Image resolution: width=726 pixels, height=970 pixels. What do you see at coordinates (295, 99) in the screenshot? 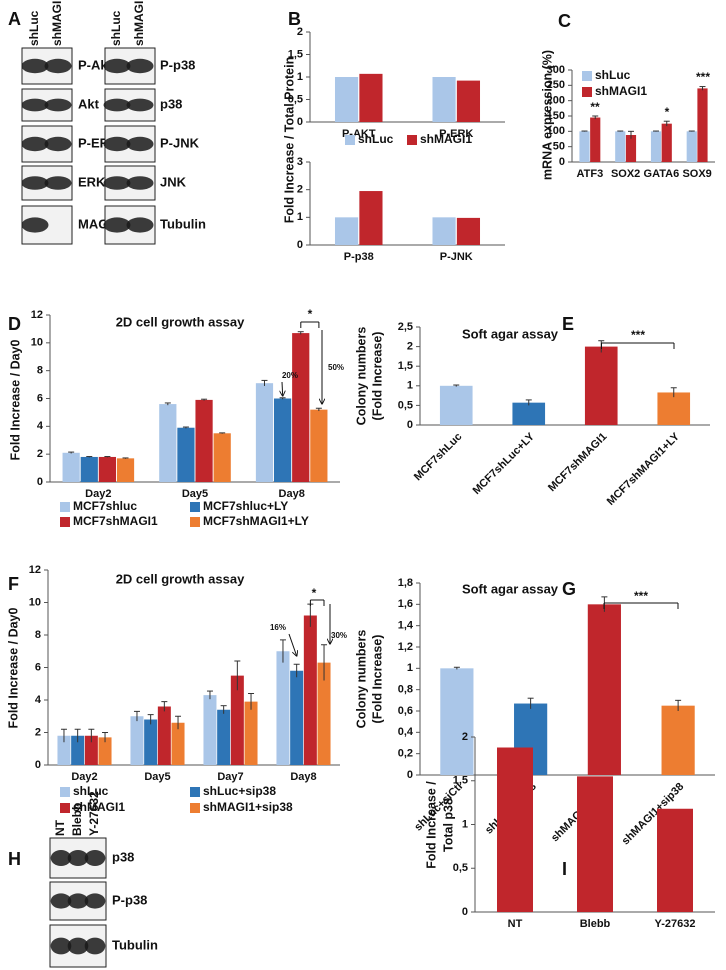
I see `y-tick-label: 0,5` at bounding box center [295, 99].